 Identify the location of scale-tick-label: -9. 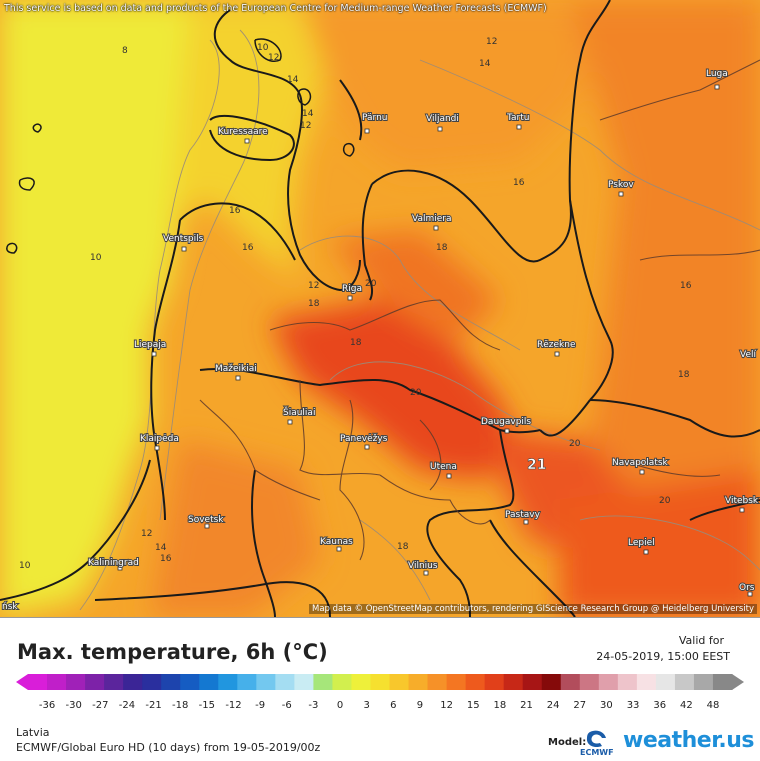
(260, 705).